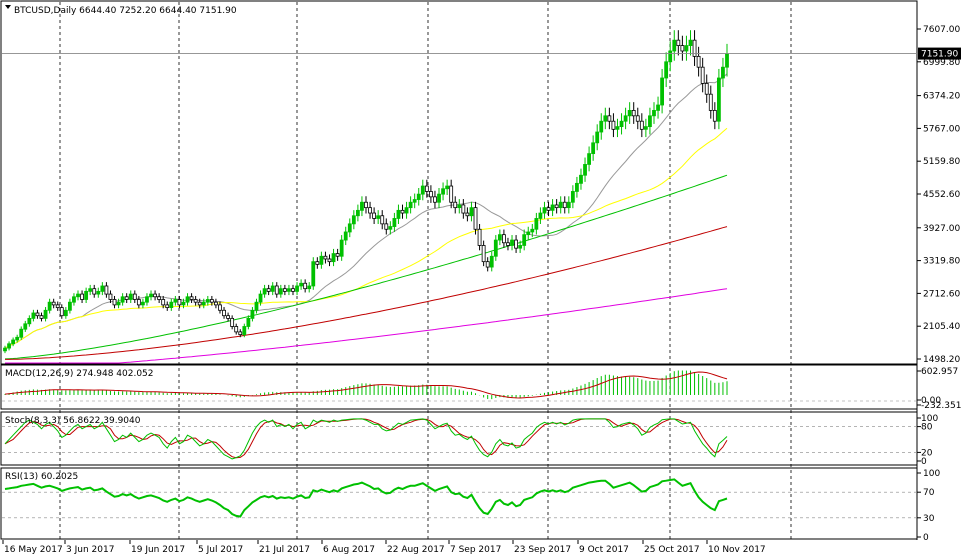 Image resolution: width=961 pixels, height=559 pixels. Describe the element at coordinates (672, 550) in the screenshot. I see `date-tick-label: 25 Oct 2017` at that location.